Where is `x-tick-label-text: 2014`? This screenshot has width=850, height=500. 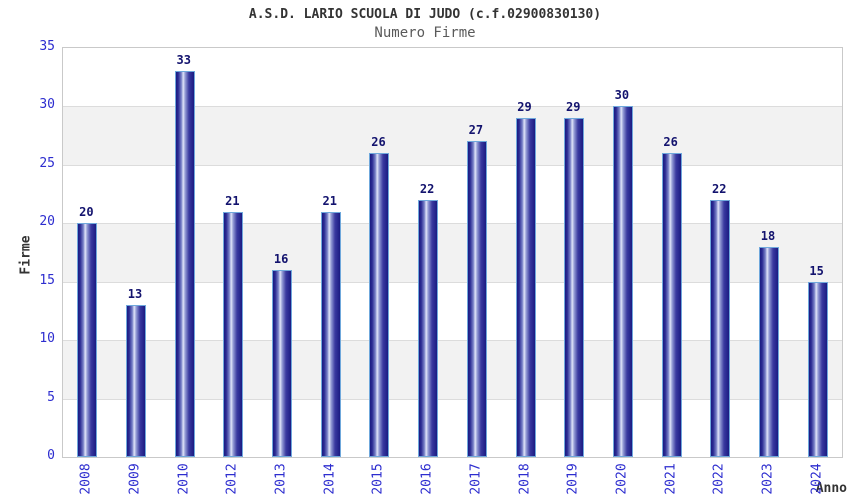
x-tick-label-text: 2014 is located at coordinates (330, 479).